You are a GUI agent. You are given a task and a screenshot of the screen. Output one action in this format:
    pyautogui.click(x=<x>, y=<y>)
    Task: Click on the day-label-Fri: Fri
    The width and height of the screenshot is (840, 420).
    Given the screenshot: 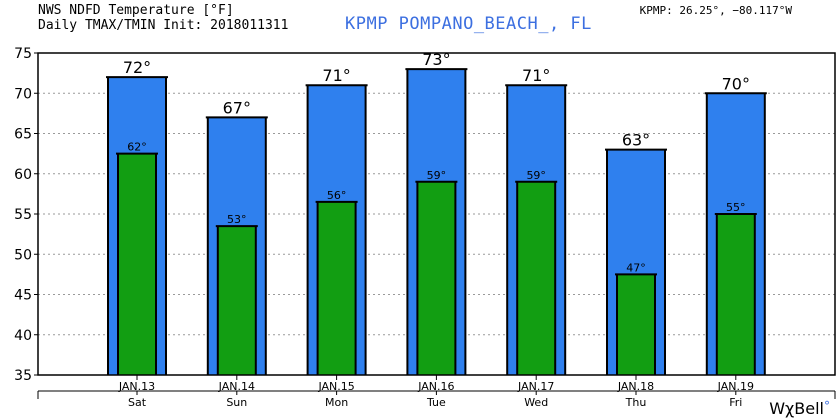 What is the action you would take?
    pyautogui.click(x=735, y=402)
    